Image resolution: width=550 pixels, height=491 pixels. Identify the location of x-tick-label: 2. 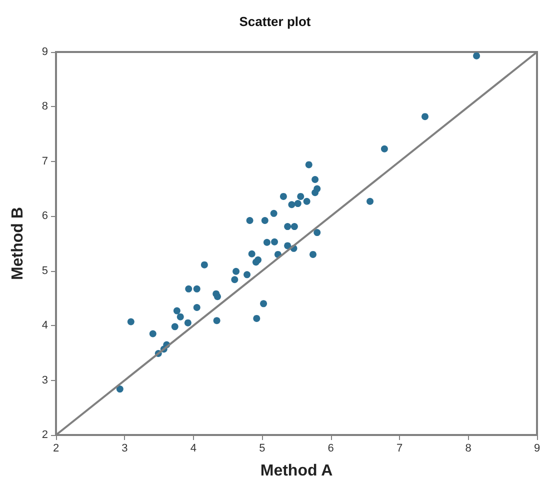
(56, 448).